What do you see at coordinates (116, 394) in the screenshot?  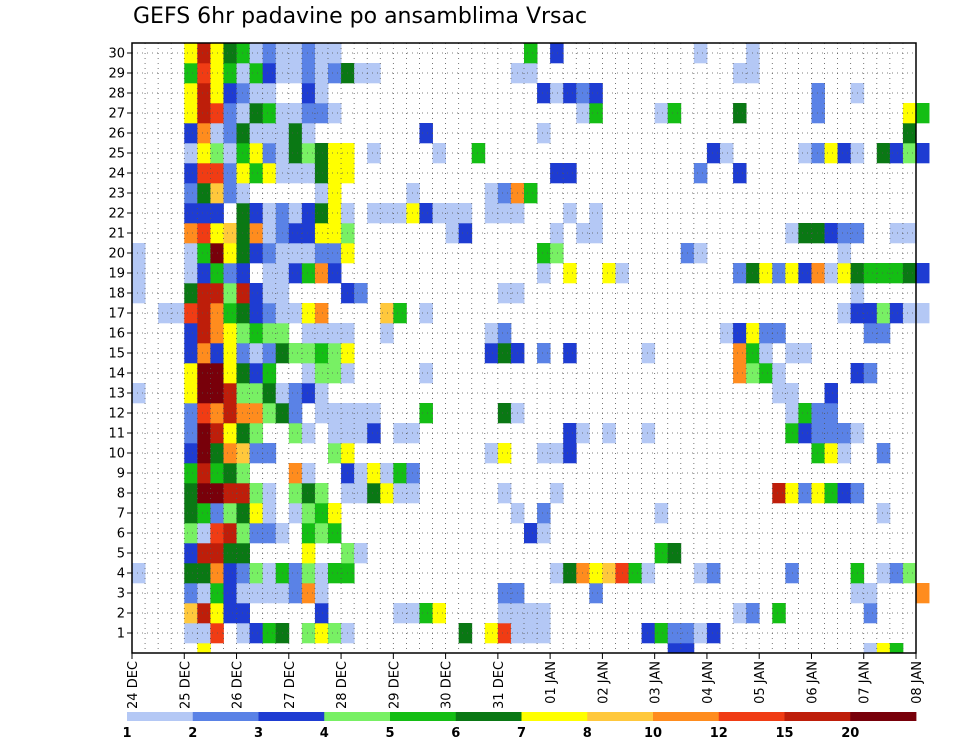 I see `y-tick-label: 13` at bounding box center [116, 394].